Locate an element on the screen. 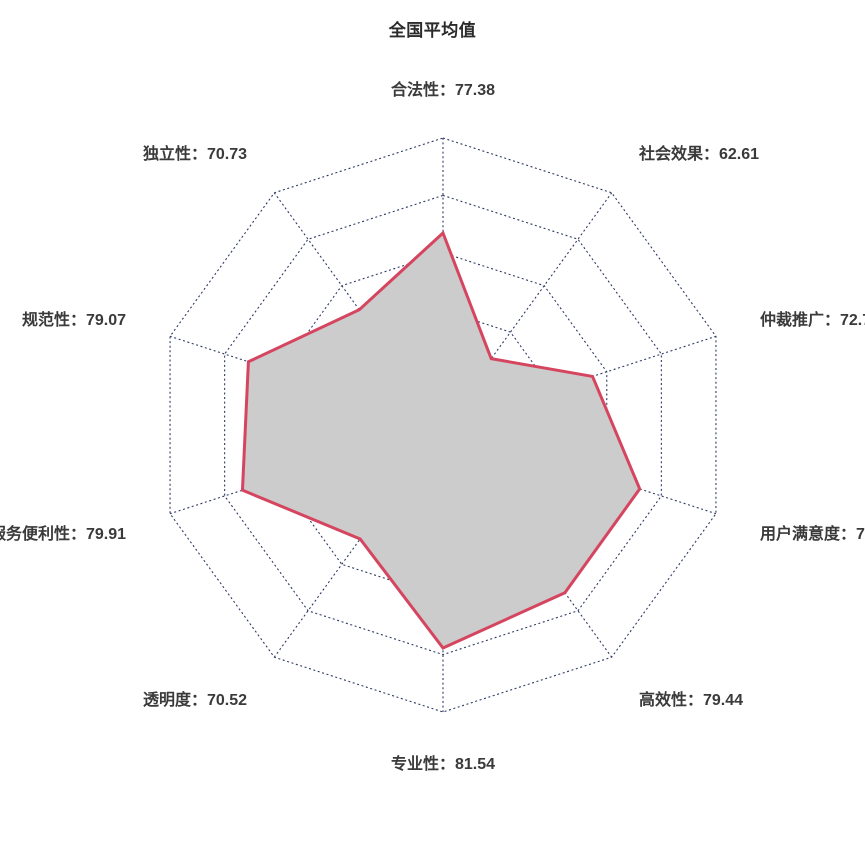  axis-label-he-fa-xing: 合法性：77.38 is located at coordinates (443, 90).